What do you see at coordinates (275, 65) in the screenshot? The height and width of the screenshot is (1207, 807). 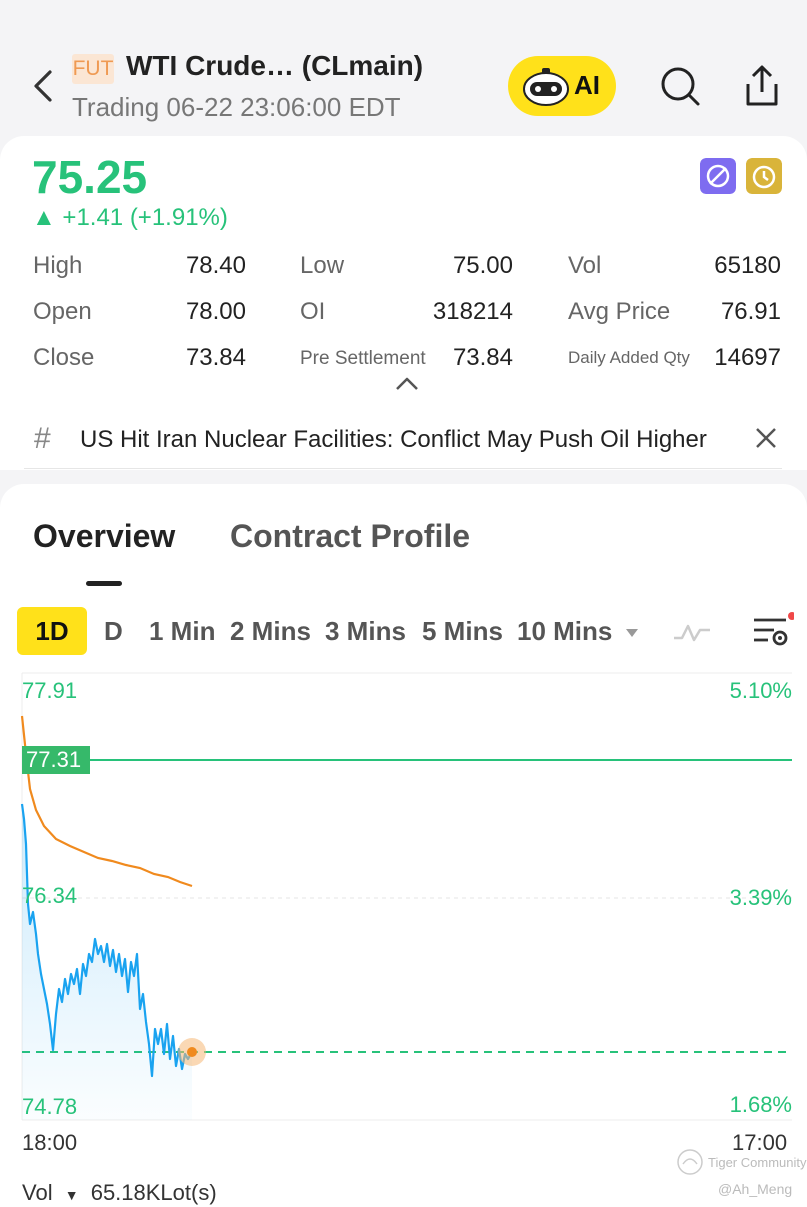 I see `instrument-title: WTI Crude… (CLmain)` at bounding box center [275, 65].